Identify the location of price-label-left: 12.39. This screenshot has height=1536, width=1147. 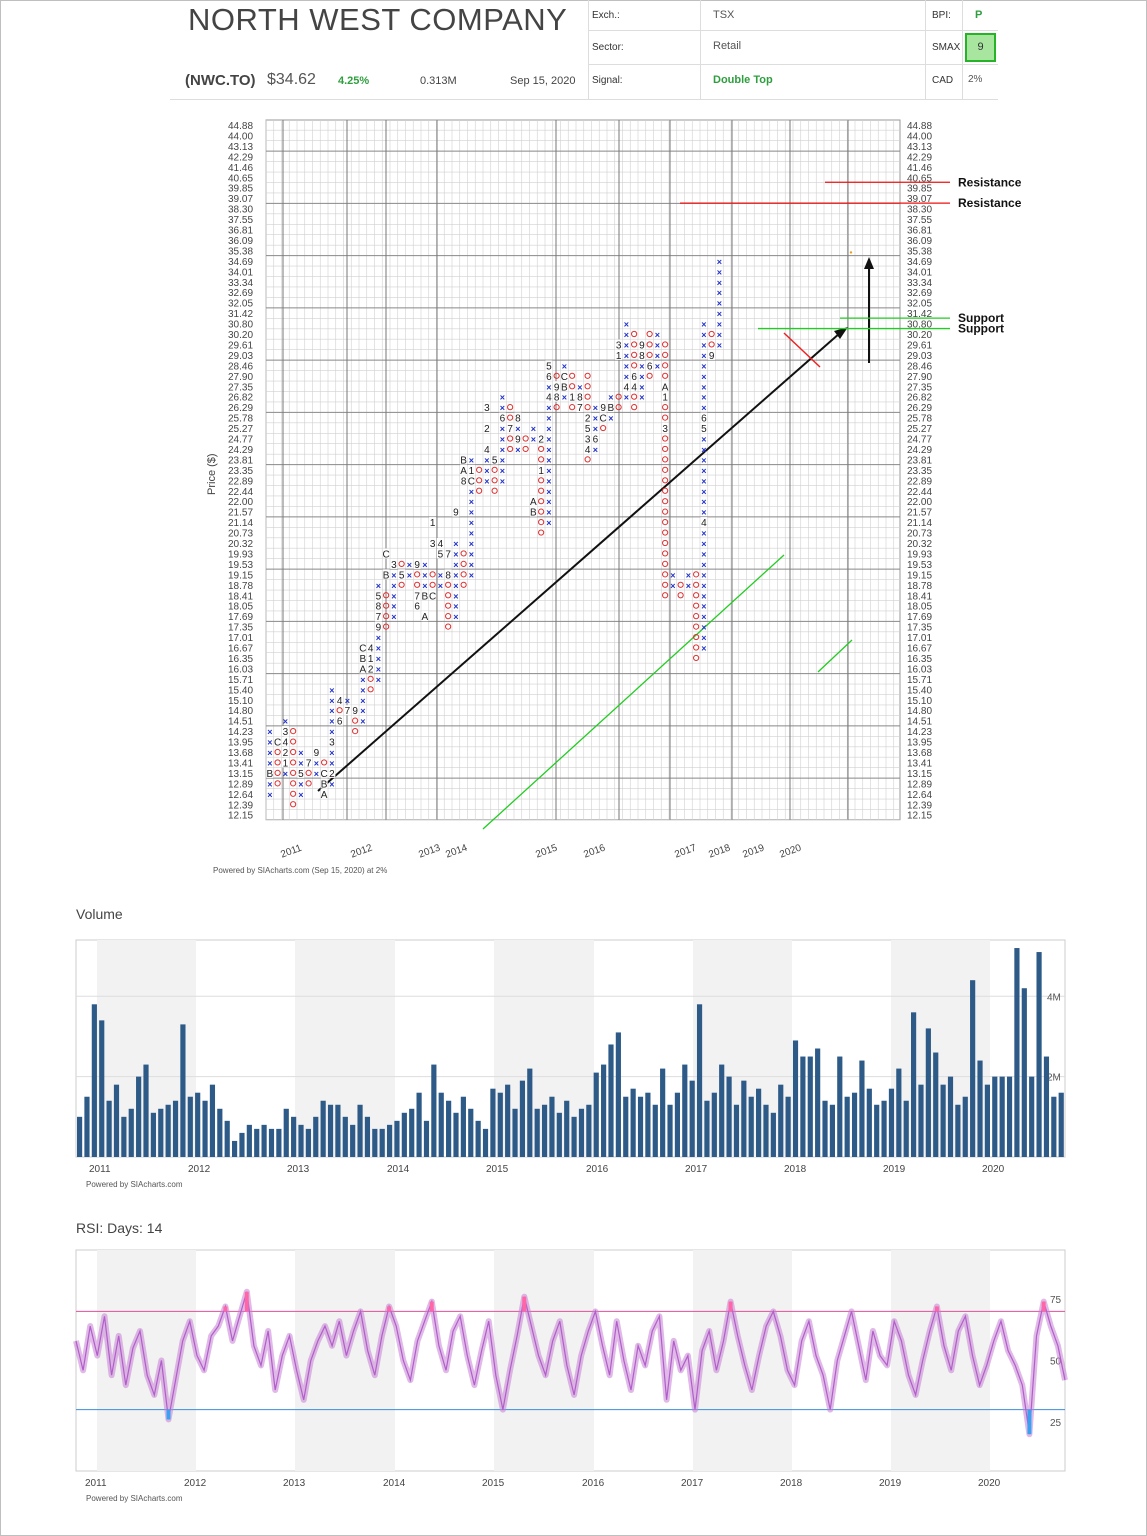
(240, 805).